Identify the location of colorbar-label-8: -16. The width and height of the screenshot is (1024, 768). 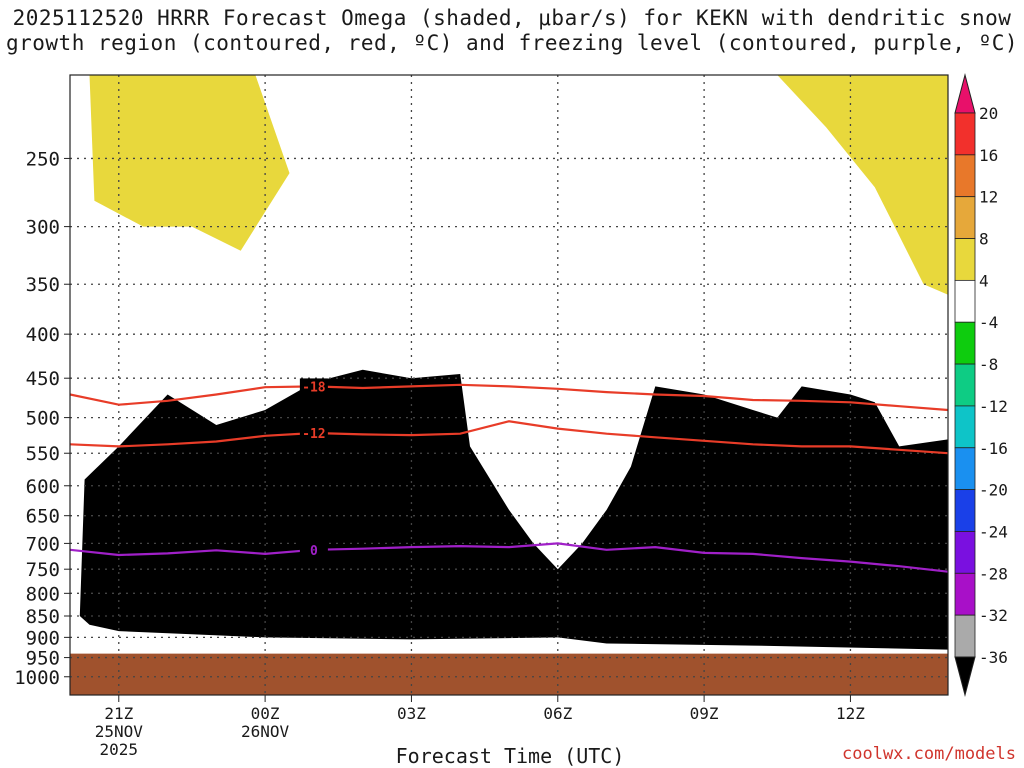
(993, 448).